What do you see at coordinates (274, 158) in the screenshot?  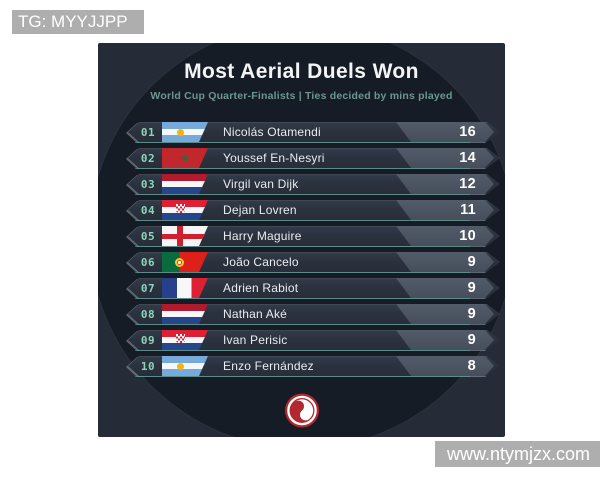 I see `player-name: Youssef En-Nesyri` at bounding box center [274, 158].